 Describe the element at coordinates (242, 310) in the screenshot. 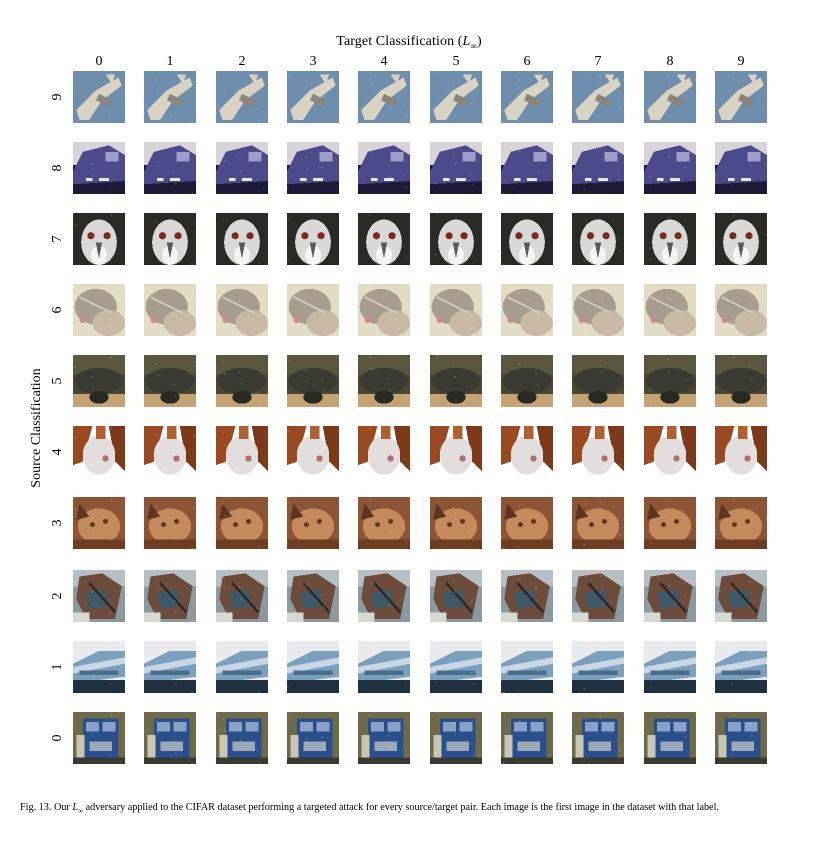

I see `adversarial-image-src6-tgt2` at that location.